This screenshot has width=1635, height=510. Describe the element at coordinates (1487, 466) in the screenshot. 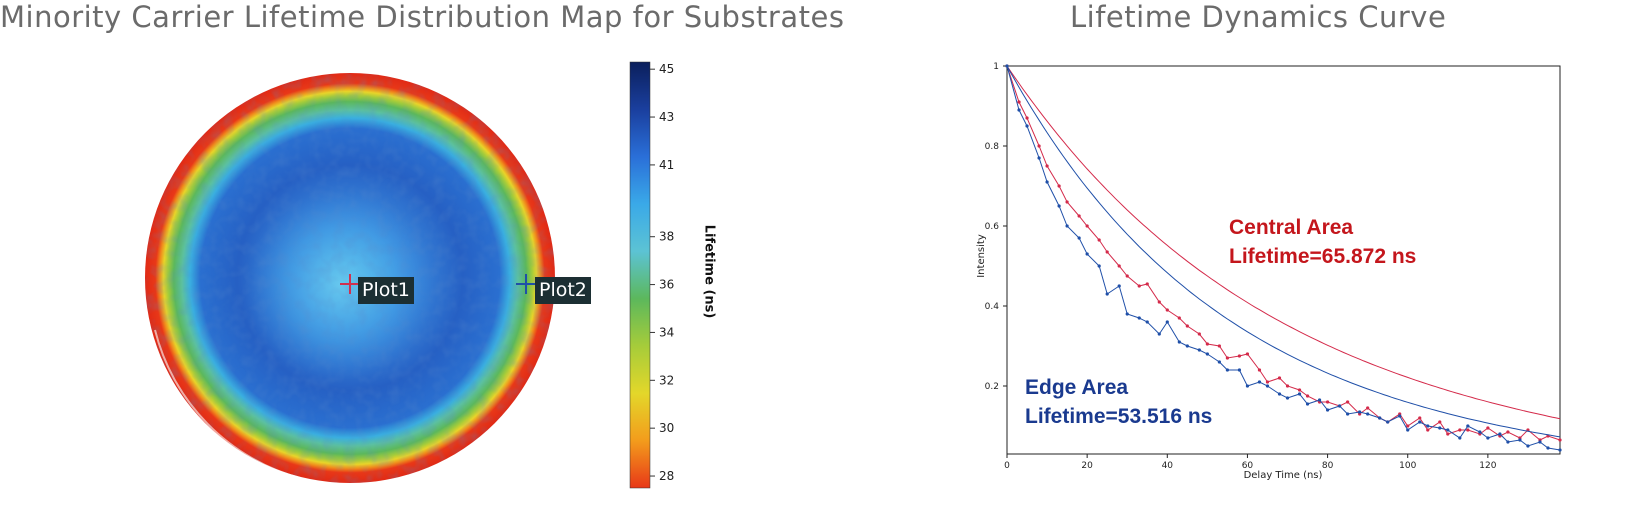

I see `x-tick-label: 120` at that location.